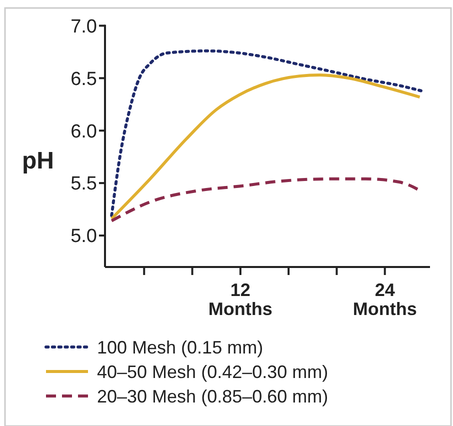  What do you see at coordinates (384, 299) in the screenshot?
I see `x-tick-label: 24 Months` at bounding box center [384, 299].